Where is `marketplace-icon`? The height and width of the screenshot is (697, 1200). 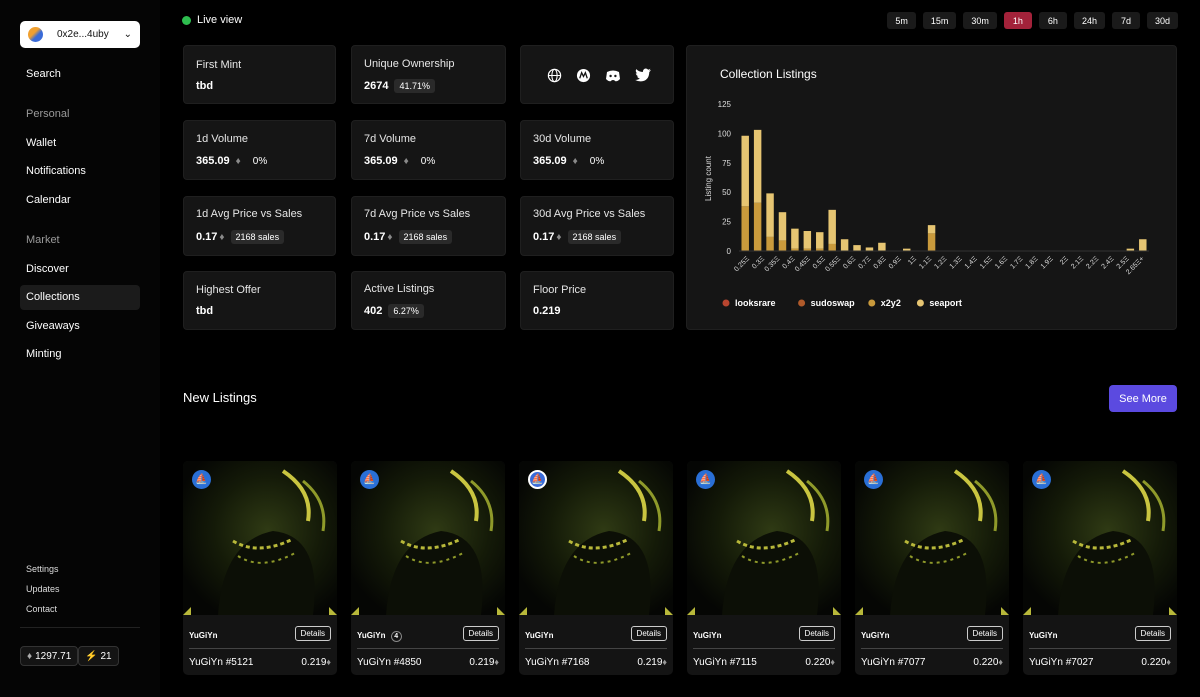
marketplace-icon is located at coordinates (583, 75).